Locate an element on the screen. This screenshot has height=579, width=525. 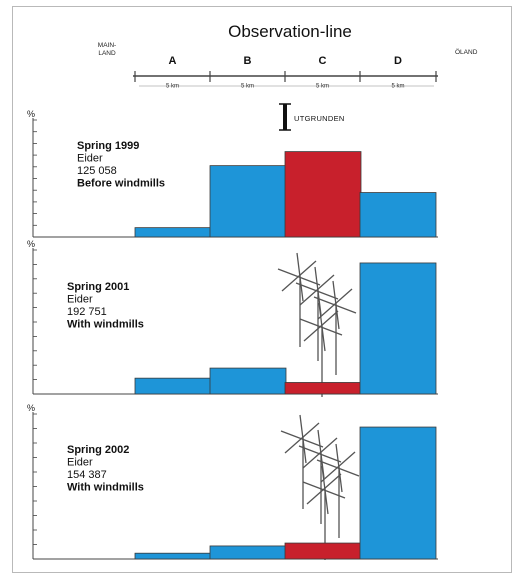
segment-distance-d: 5 km is located at coordinates (397, 87).